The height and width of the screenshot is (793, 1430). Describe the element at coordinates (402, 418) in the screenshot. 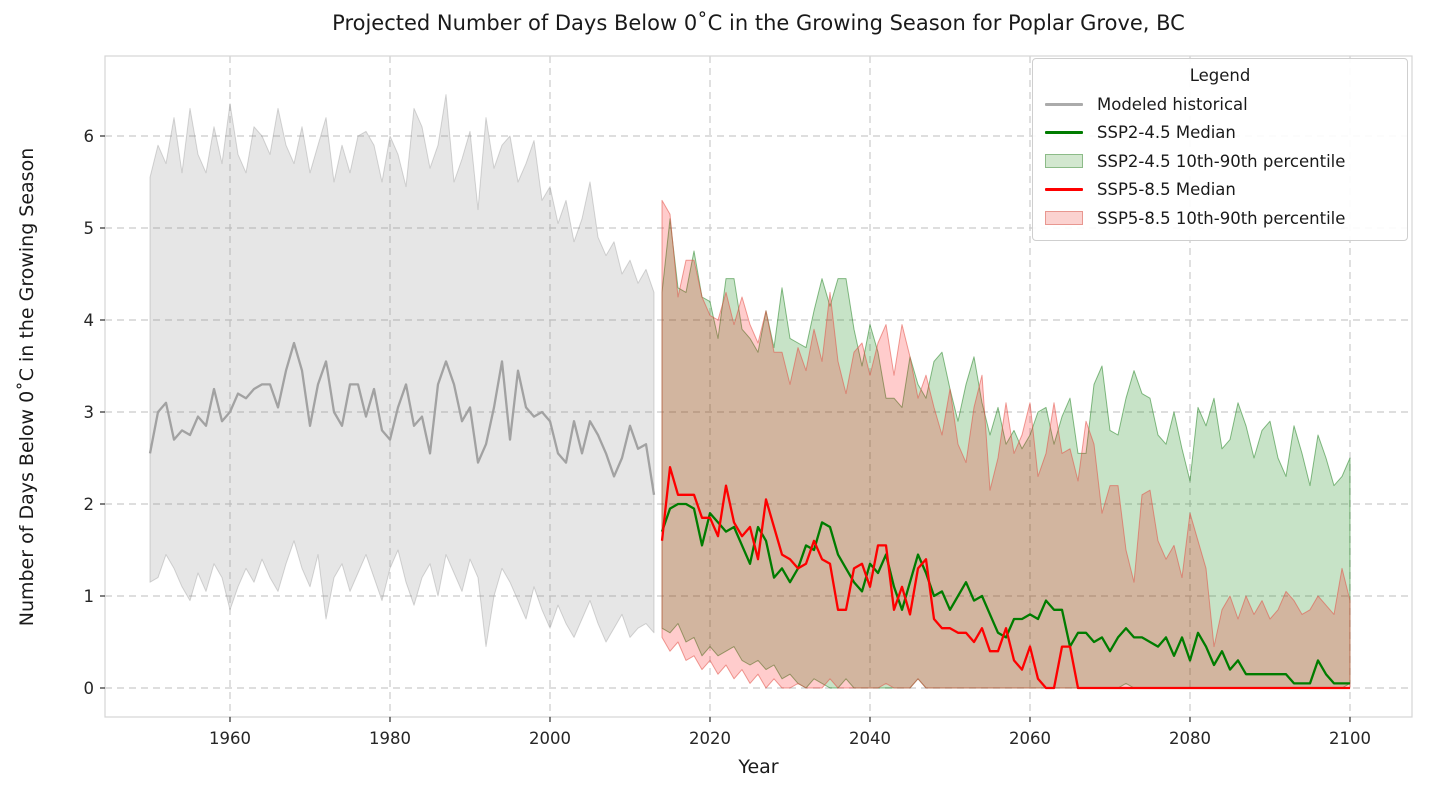

I see `line-modeled-historical` at that location.